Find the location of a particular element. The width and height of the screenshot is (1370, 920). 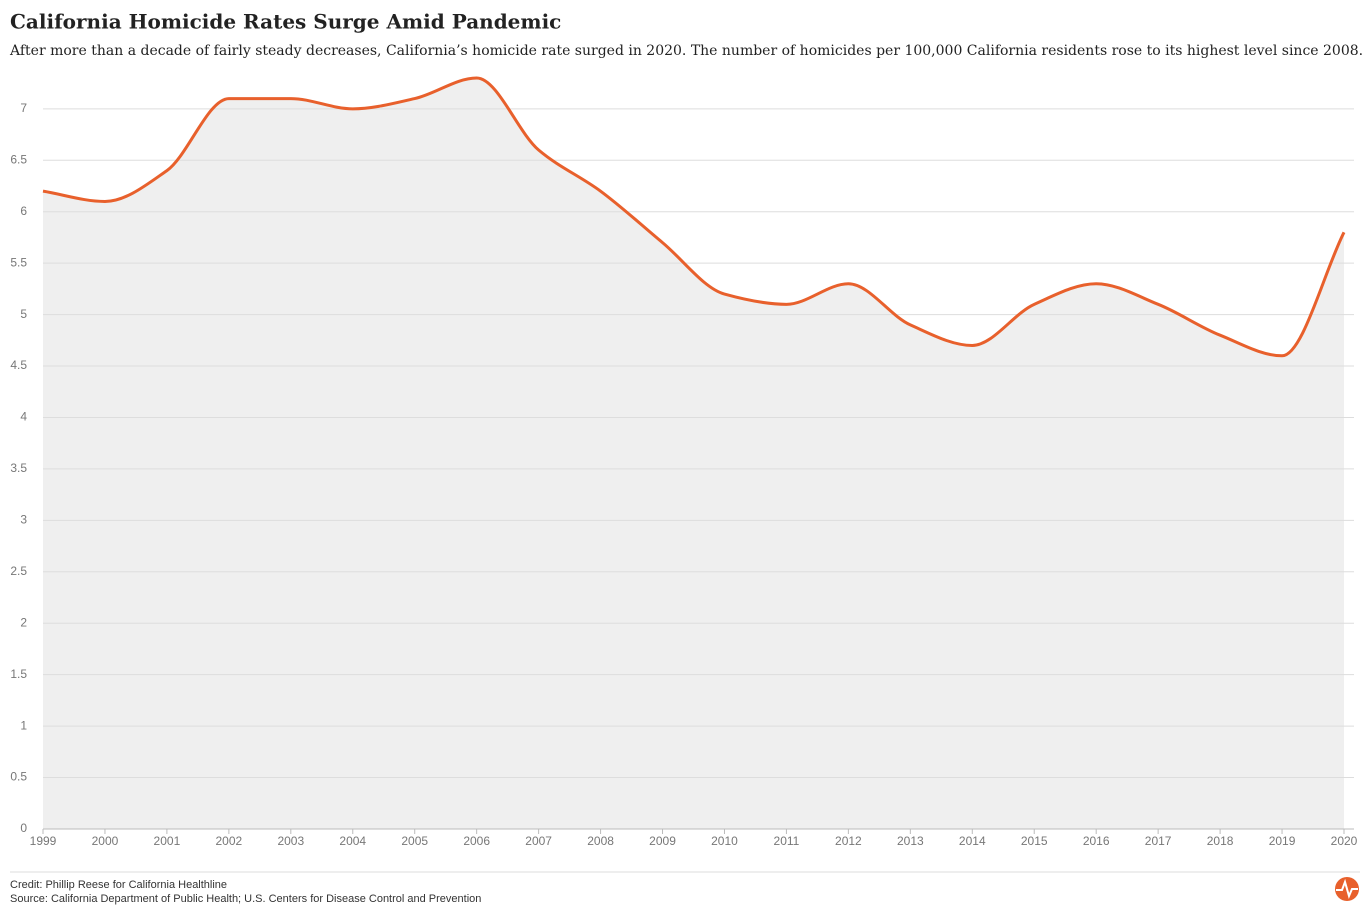

x-tick-label: 2015 is located at coordinates (1034, 841).